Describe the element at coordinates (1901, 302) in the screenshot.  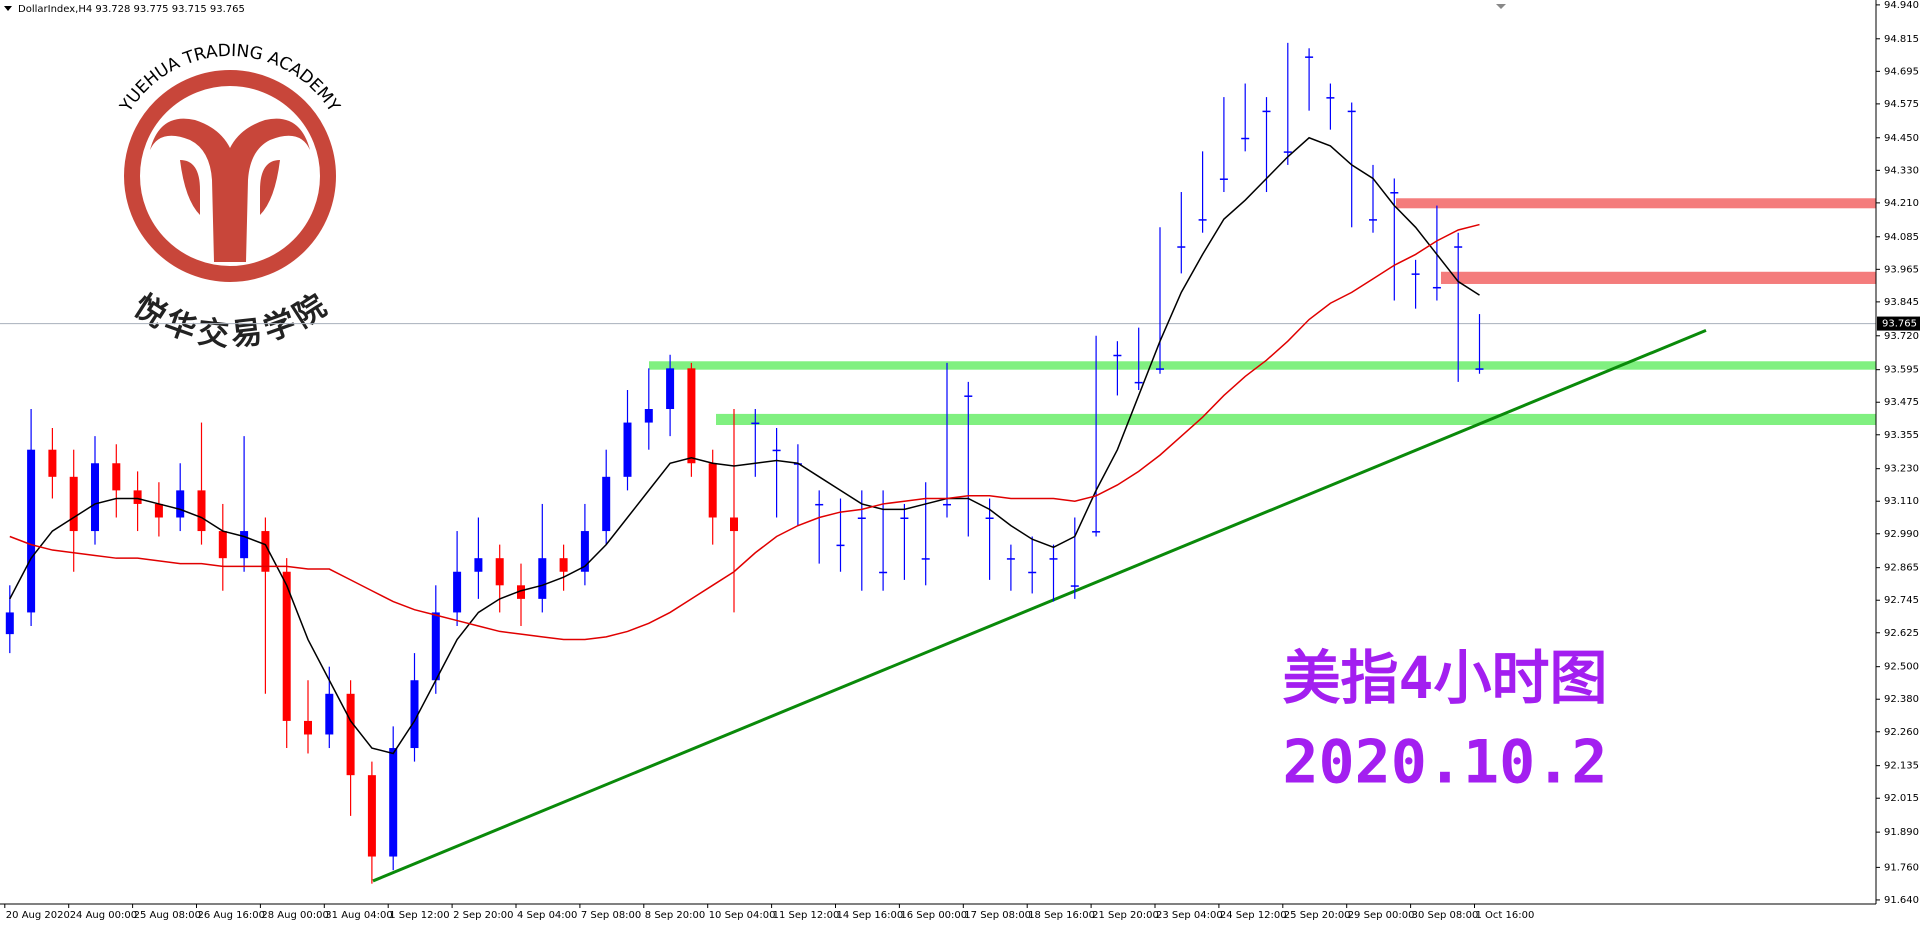
I see `y-tick-label: 93.845` at that location.